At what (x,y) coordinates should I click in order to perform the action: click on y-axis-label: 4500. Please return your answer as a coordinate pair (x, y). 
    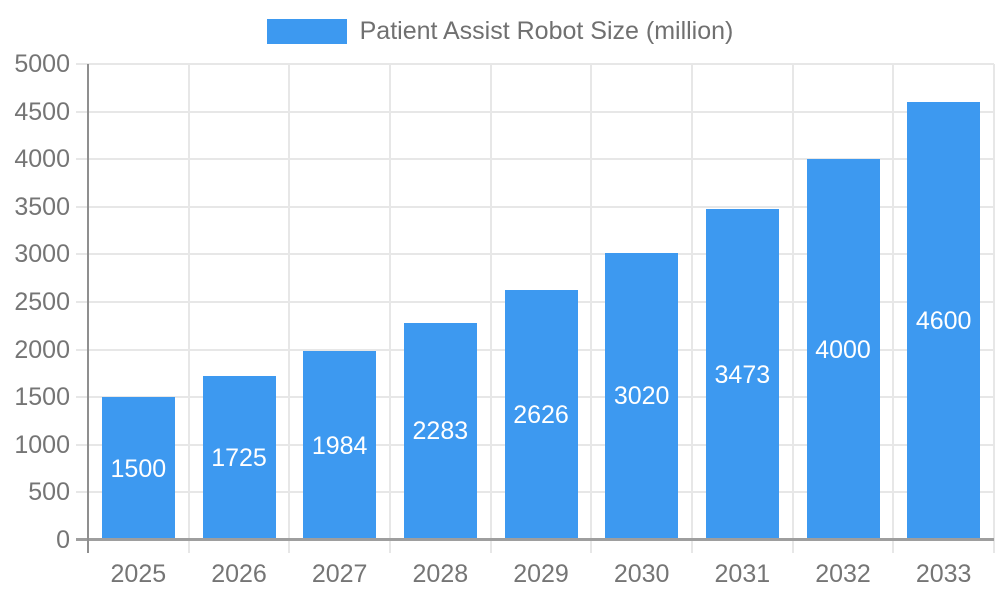
    Looking at the image, I should click on (42, 111).